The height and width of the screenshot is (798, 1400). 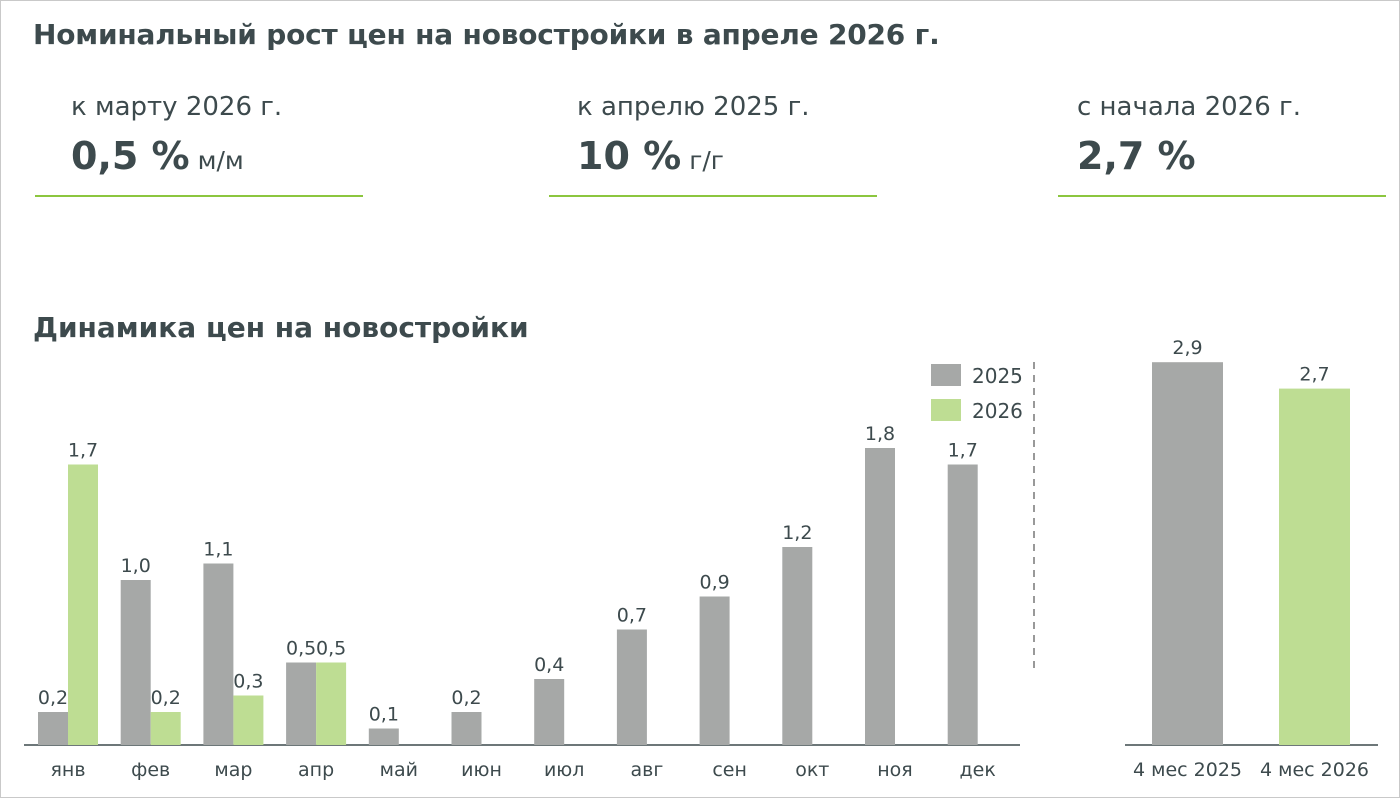 What do you see at coordinates (706, 160) in the screenshot?
I see `kpi-unit: г/г` at bounding box center [706, 160].